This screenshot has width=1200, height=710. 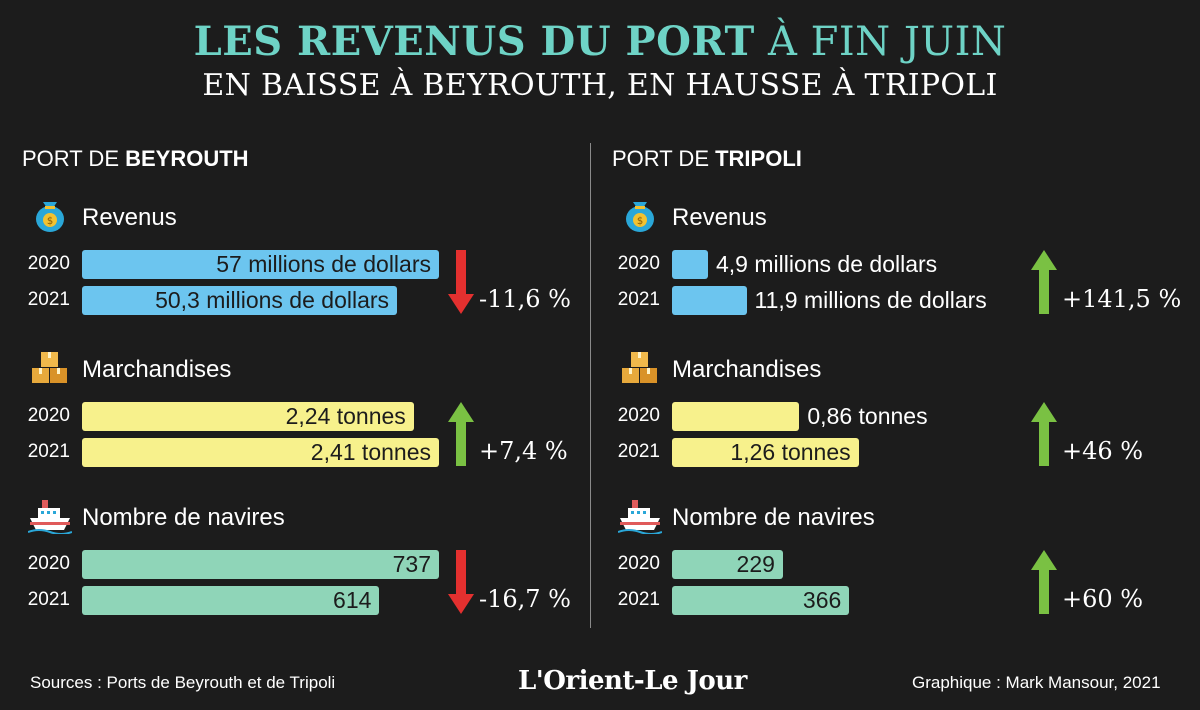 I want to click on bar-value-label: 4,9 millions de dollars, so click(x=827, y=264).